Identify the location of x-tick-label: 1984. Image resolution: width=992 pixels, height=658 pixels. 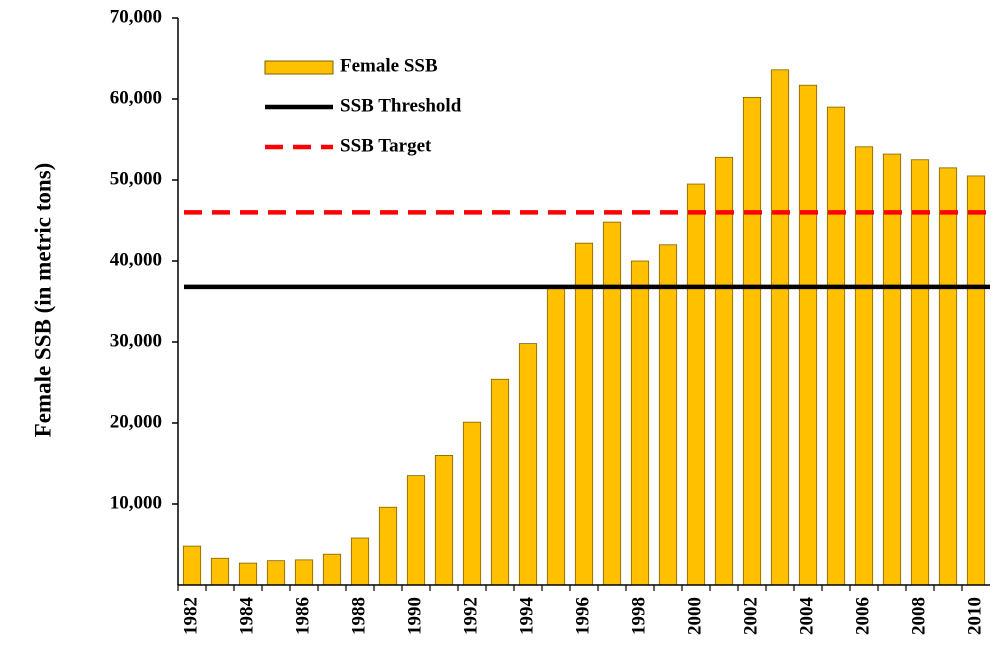
(246, 616).